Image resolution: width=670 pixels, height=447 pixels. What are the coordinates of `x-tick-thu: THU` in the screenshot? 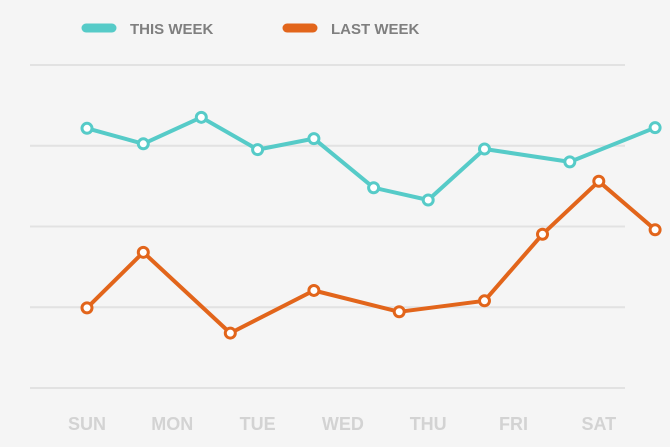 It's located at (428, 424).